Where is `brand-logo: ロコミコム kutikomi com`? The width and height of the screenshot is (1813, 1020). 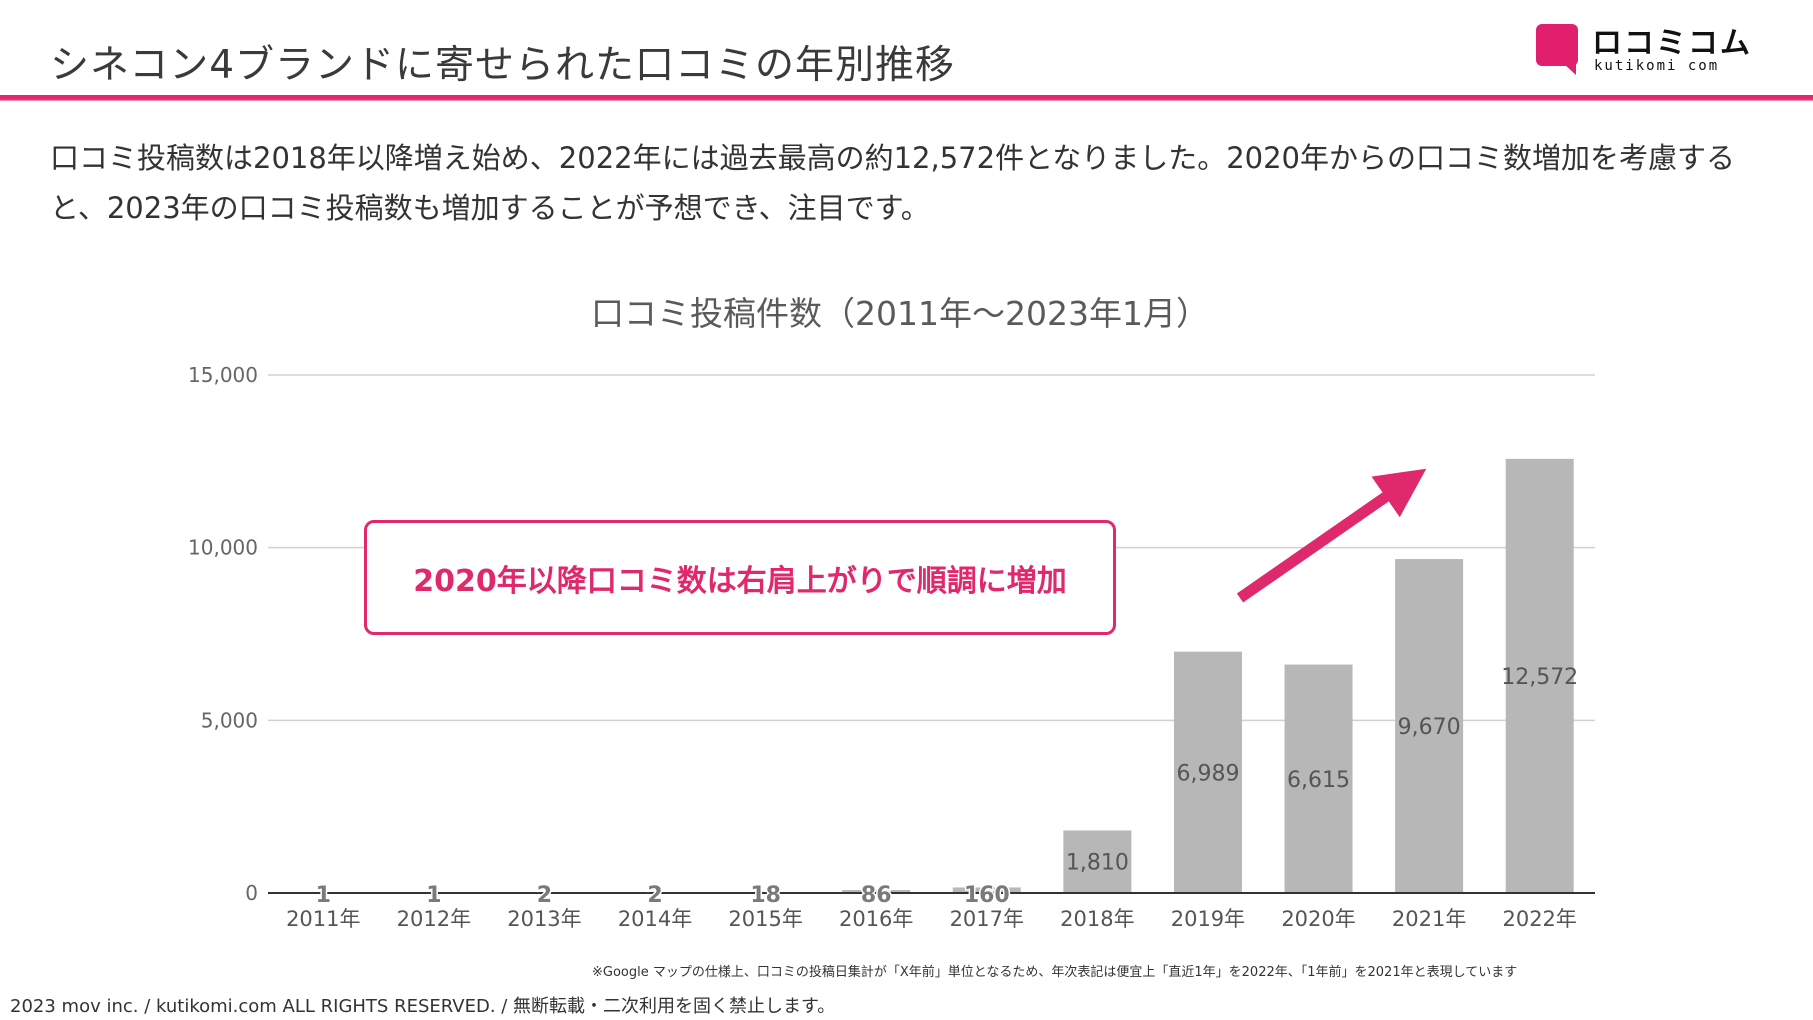 brand-logo: ロコミコム kutikomi com is located at coordinates (1643, 48).